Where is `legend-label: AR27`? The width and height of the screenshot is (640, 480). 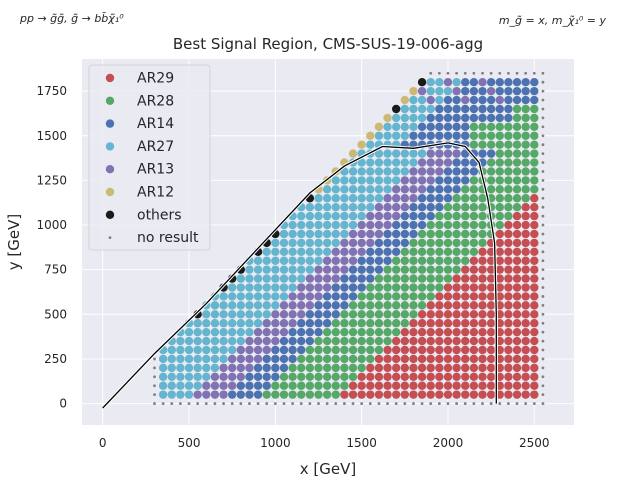
legend-label: AR27 is located at coordinates (155, 147).